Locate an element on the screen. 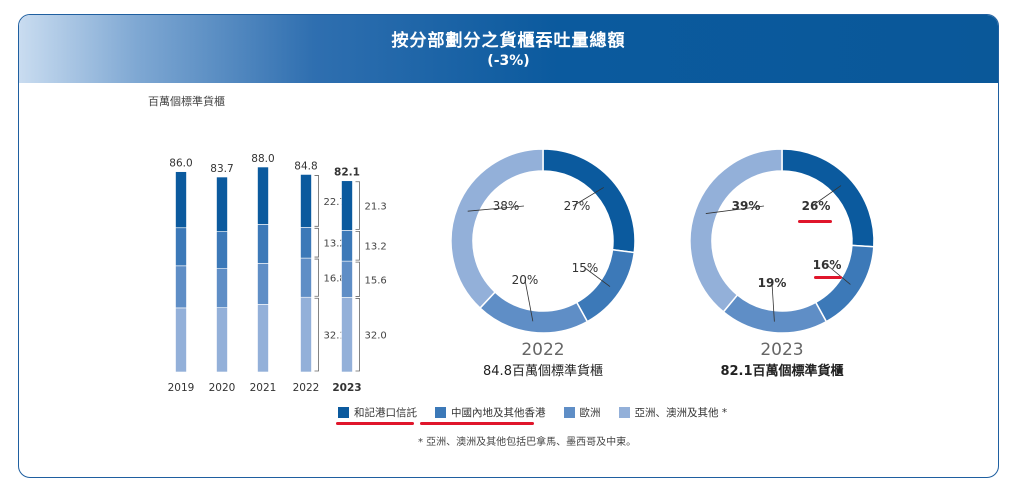 Image resolution: width=1024 pixels, height=501 pixels. donut-caption: 84.8百萬個標準貨櫃 is located at coordinates (543, 371).